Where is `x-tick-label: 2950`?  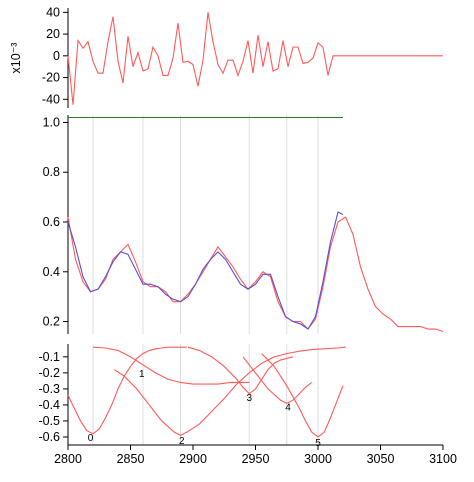
x-tick-label: 2950 is located at coordinates (256, 459).